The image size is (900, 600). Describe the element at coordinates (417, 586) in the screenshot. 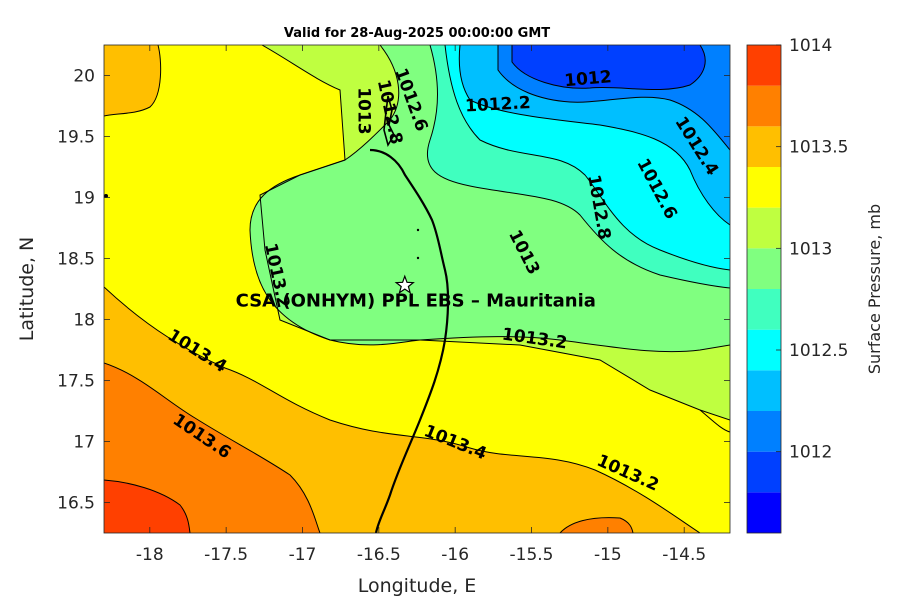

I see `x-axis-label: Longitude, E` at that location.